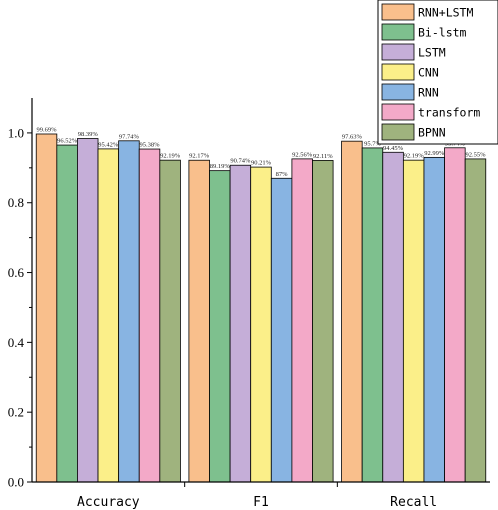 The width and height of the screenshot is (498, 510). I want to click on data-label: 92.11%, so click(323, 156).